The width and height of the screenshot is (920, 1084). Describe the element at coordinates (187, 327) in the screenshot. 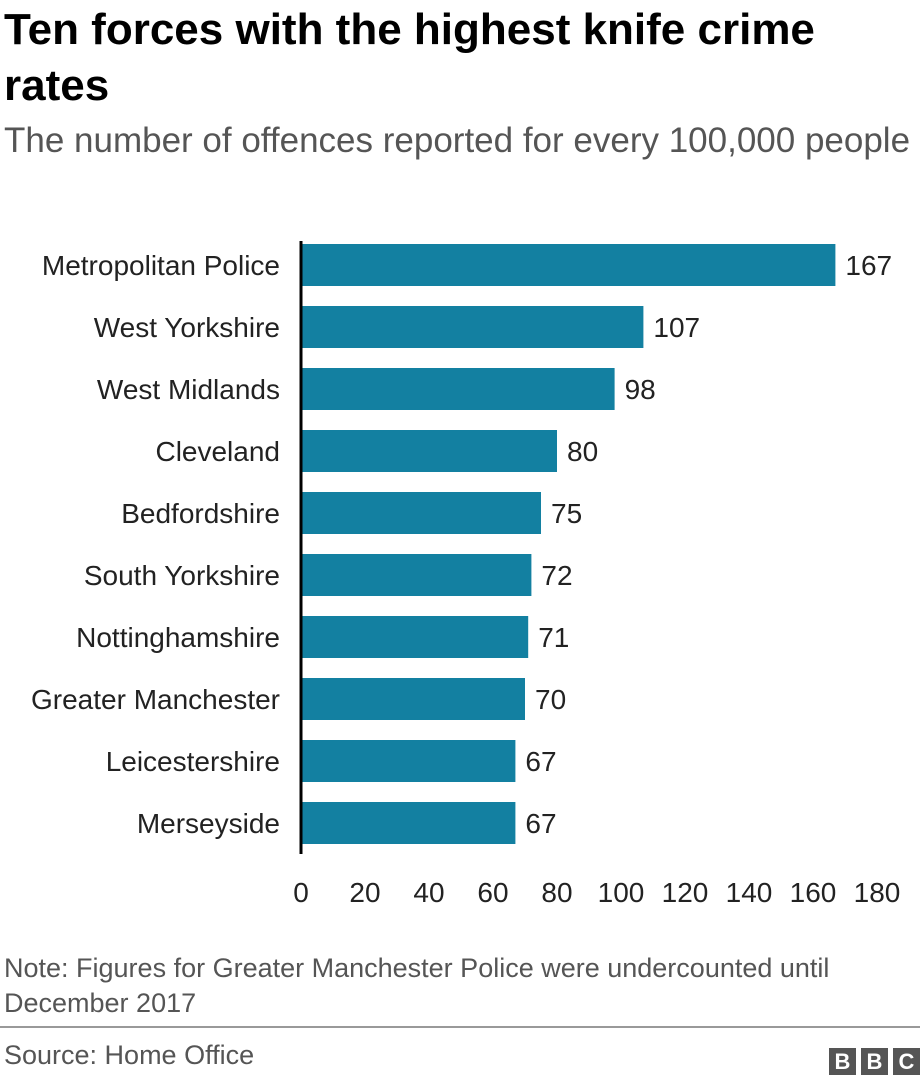

I see `category-label: West Yorkshire` at that location.